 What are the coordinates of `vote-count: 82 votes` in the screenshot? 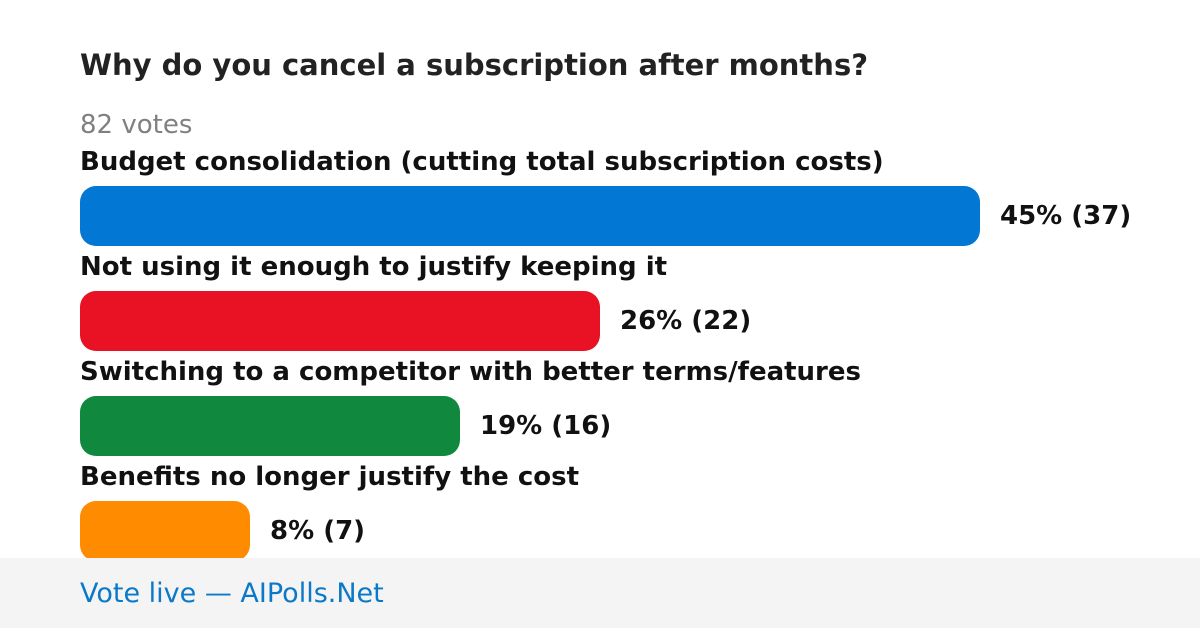 It's located at (136, 125).